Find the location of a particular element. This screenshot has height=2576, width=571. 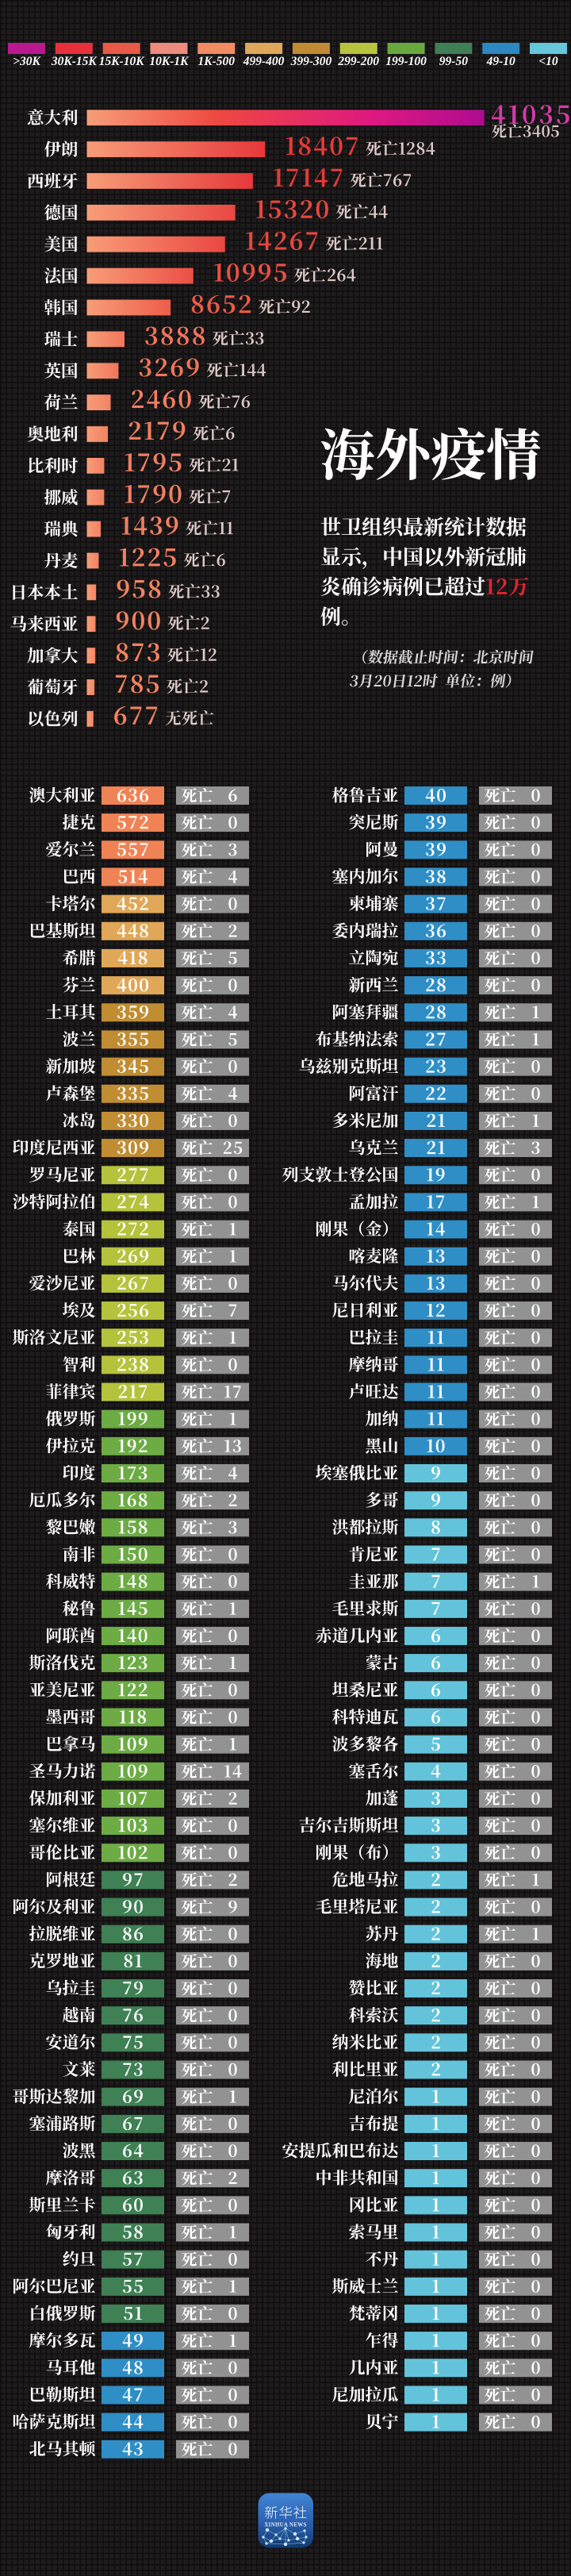

svg-text: 299-200 is located at coordinates (358, 61).